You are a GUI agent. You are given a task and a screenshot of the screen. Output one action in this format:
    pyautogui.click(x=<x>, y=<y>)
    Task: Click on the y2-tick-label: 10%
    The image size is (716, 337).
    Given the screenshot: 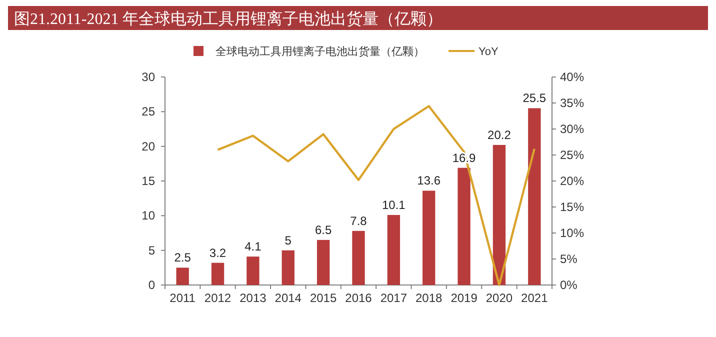 What is the action you would take?
    pyautogui.click(x=572, y=233)
    